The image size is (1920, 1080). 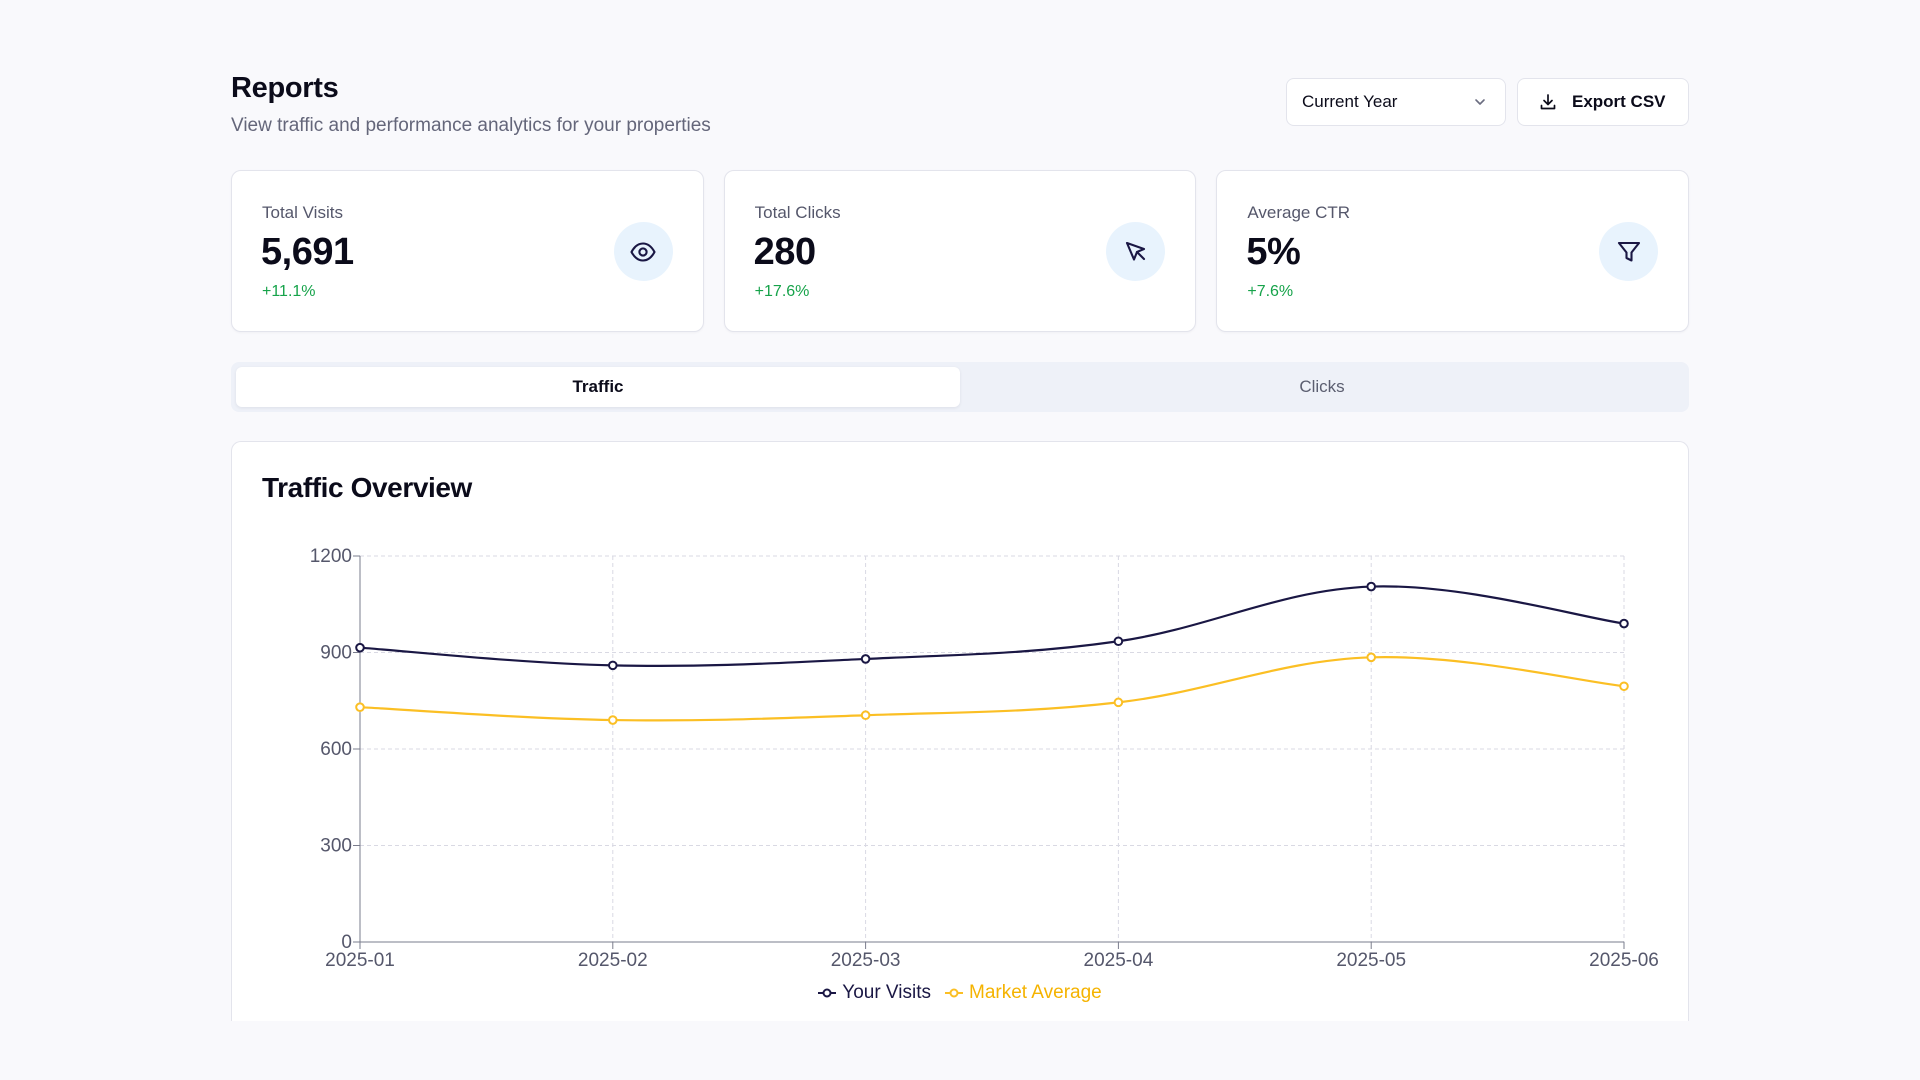 What do you see at coordinates (797, 212) in the screenshot?
I see `stat-label: Total Clicks` at bounding box center [797, 212].